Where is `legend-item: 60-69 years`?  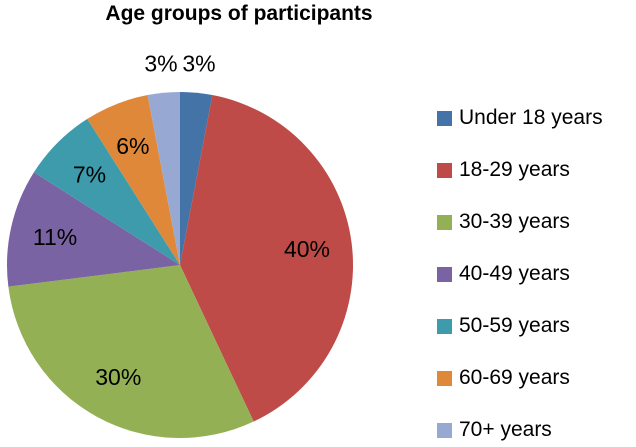
legend-item: 60-69 years is located at coordinates (520, 378).